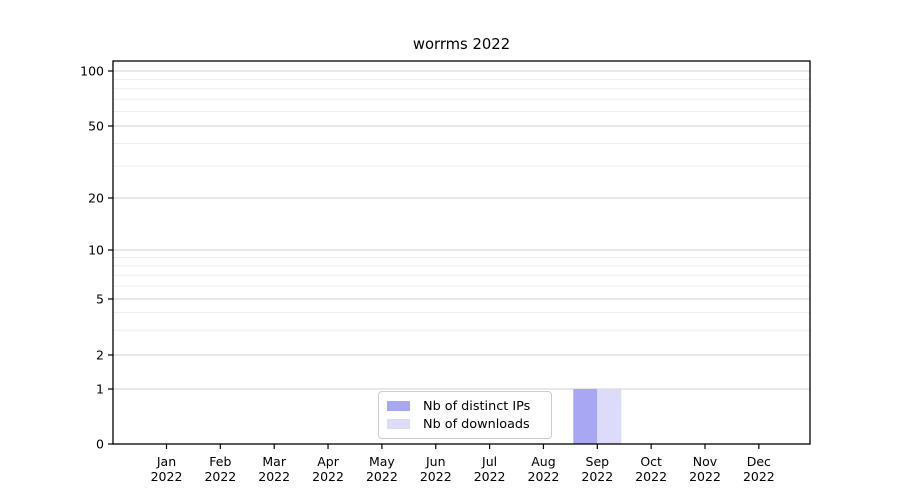 Image resolution: width=900 pixels, height=500 pixels. Describe the element at coordinates (598, 461) in the screenshot. I see `x-tick-label-month: Sep` at that location.